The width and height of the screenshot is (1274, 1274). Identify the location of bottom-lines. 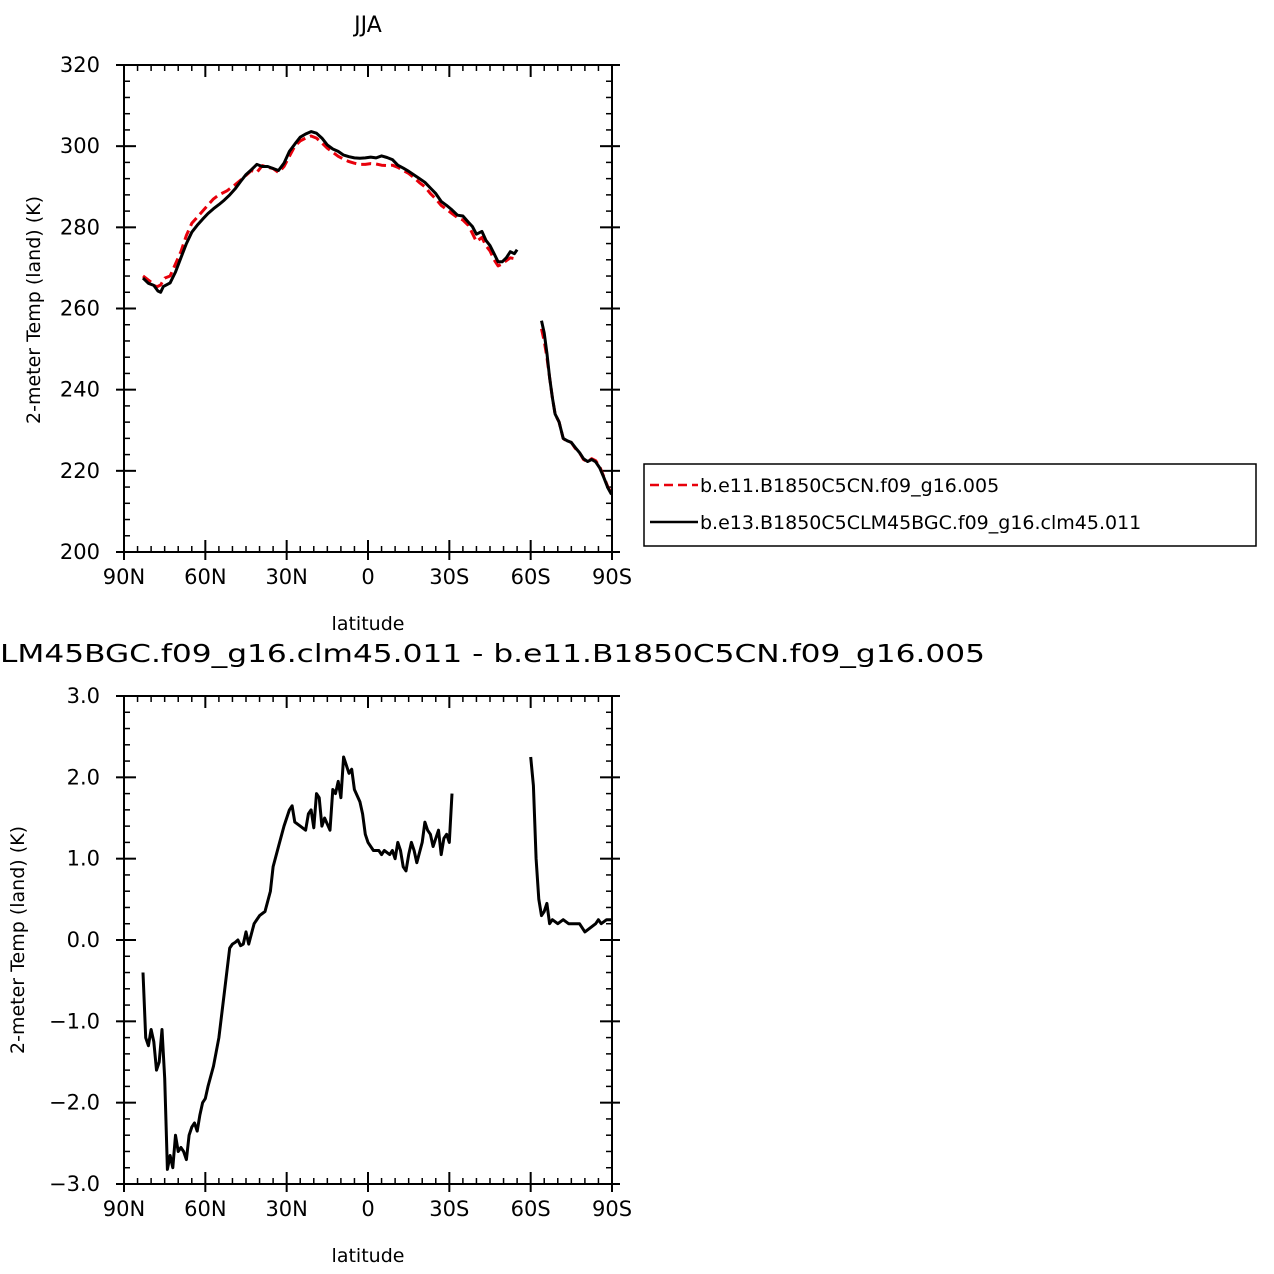
(376, 963).